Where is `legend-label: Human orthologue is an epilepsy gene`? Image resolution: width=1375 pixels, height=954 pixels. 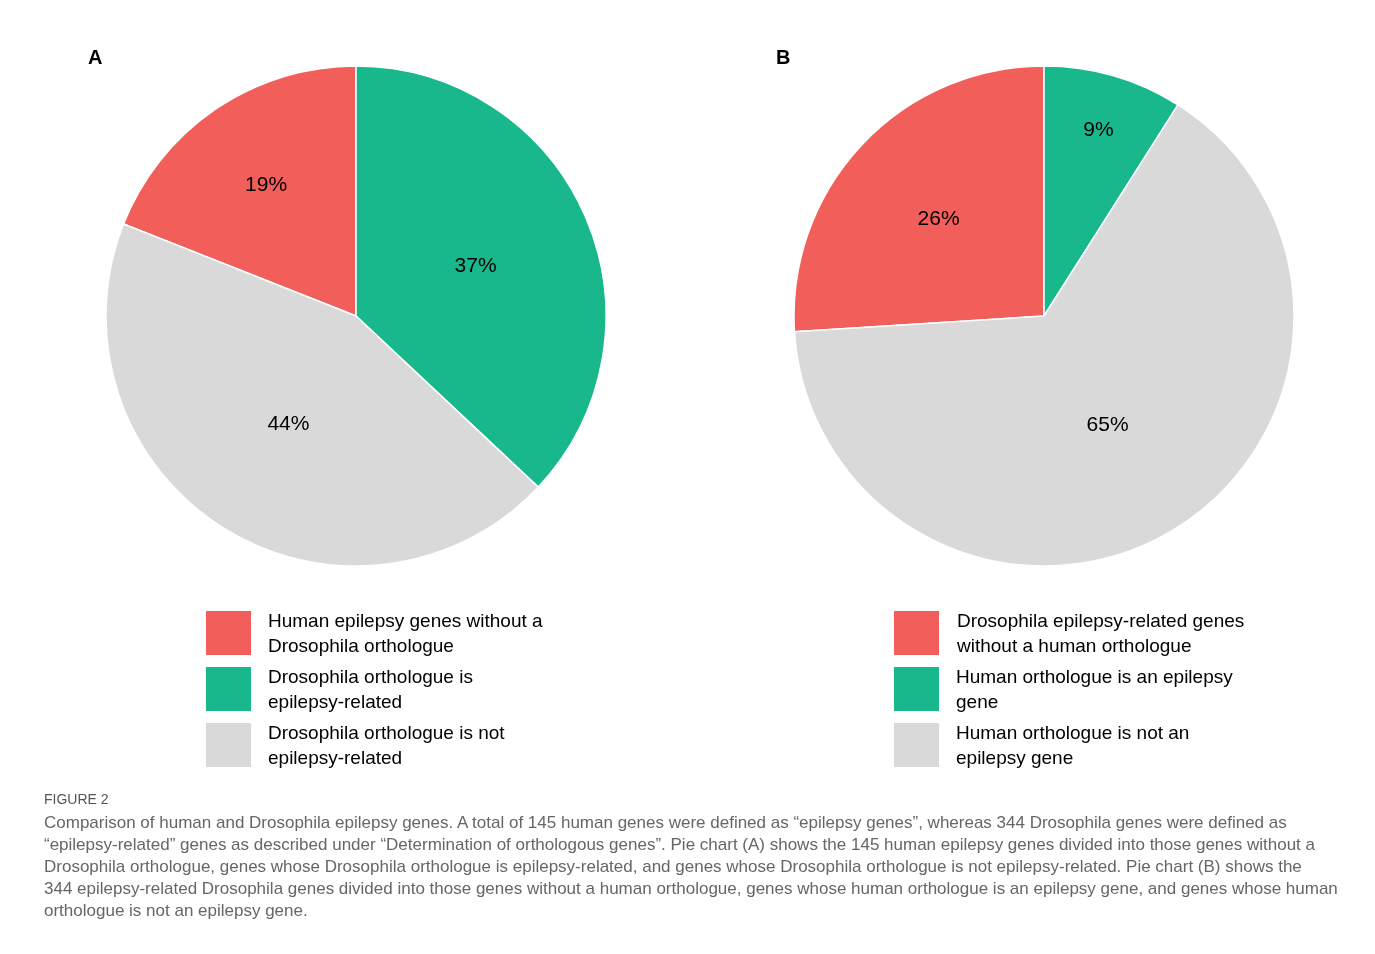 legend-label: Human orthologue is an epilepsy gene is located at coordinates (1095, 689).